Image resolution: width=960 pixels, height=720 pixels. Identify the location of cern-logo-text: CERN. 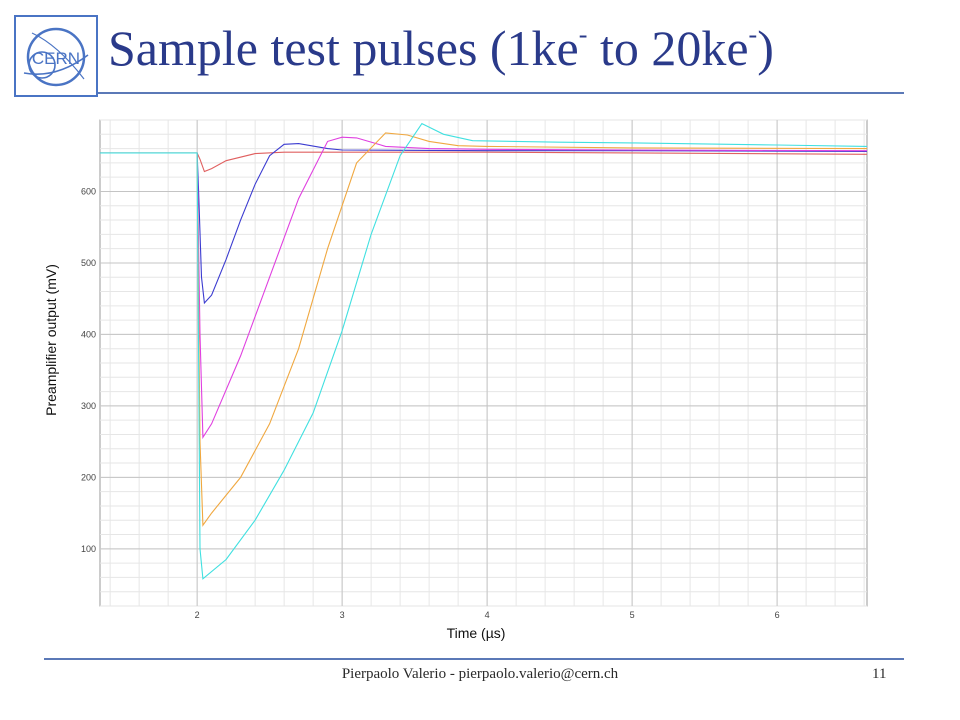
(56, 58).